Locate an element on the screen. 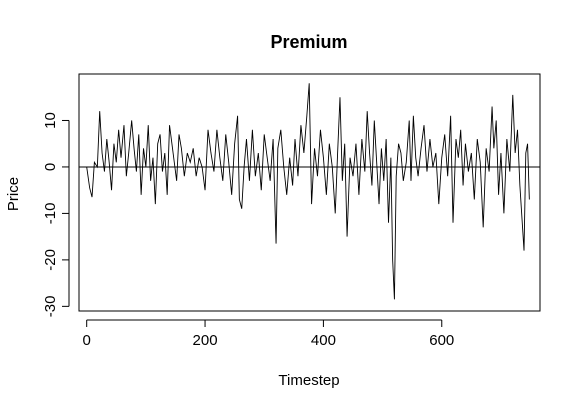 The height and width of the screenshot is (408, 580). y-axis-label: Price is located at coordinates (13, 194).